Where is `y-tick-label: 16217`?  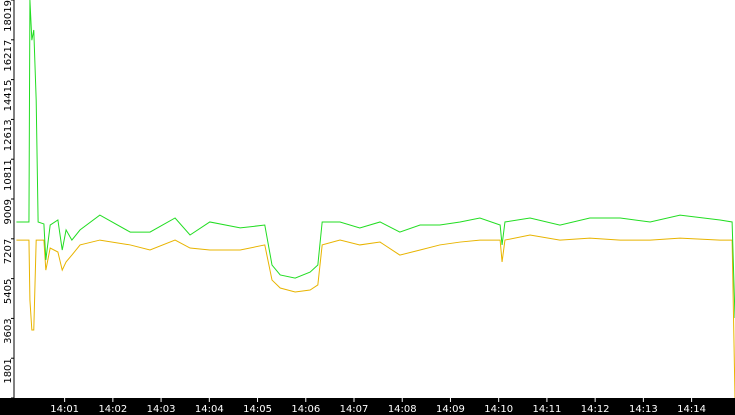
y-tick-label: 16217 is located at coordinates (8, 56).